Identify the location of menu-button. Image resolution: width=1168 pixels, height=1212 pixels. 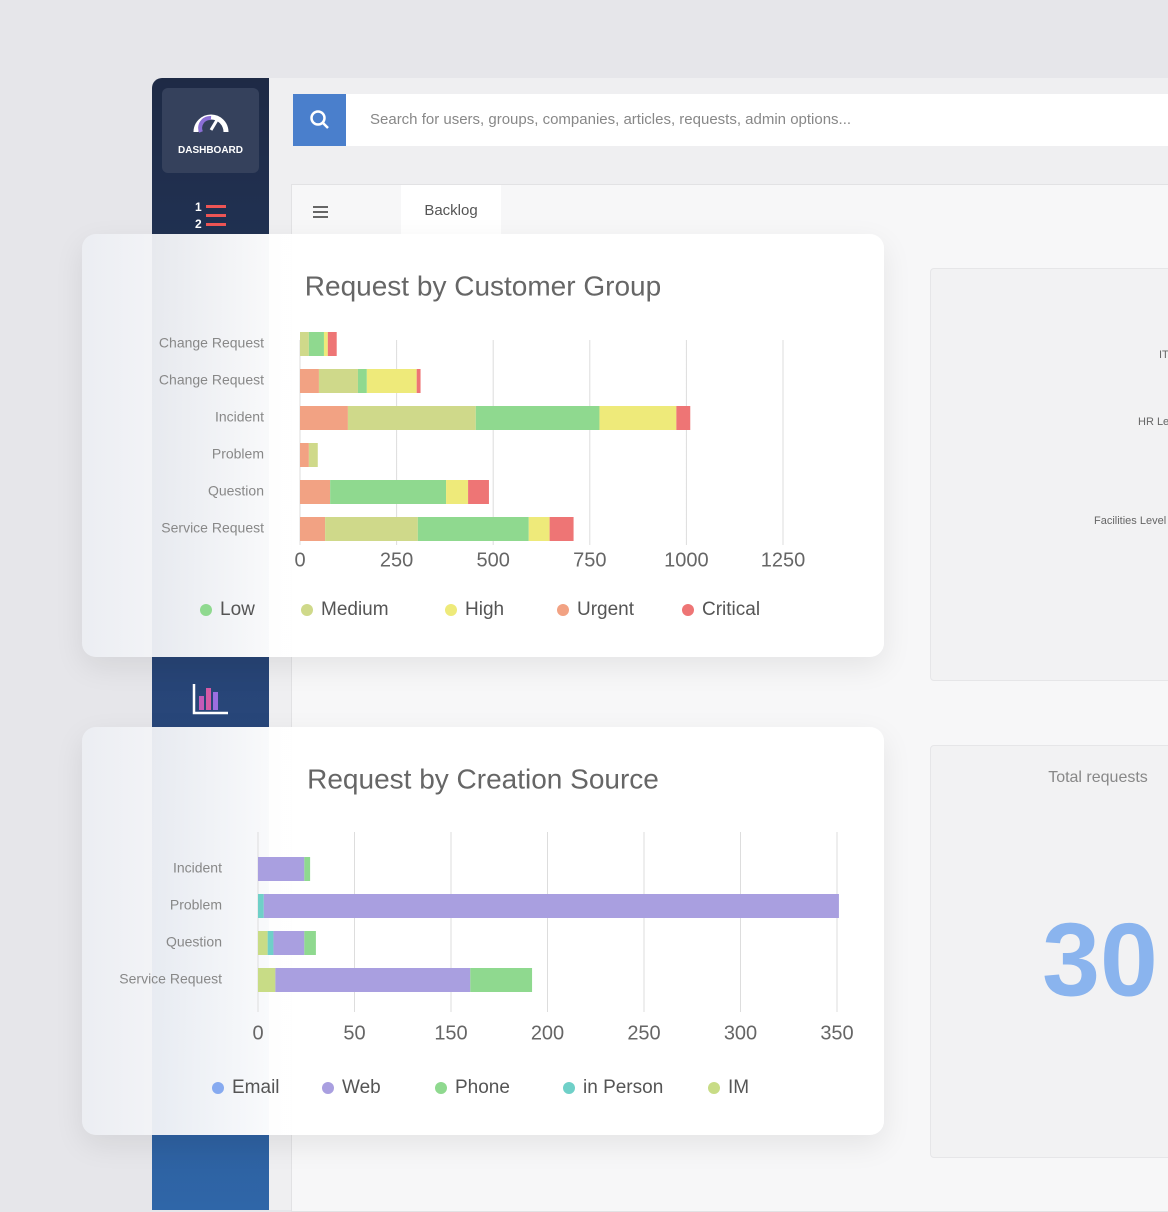
(320, 211).